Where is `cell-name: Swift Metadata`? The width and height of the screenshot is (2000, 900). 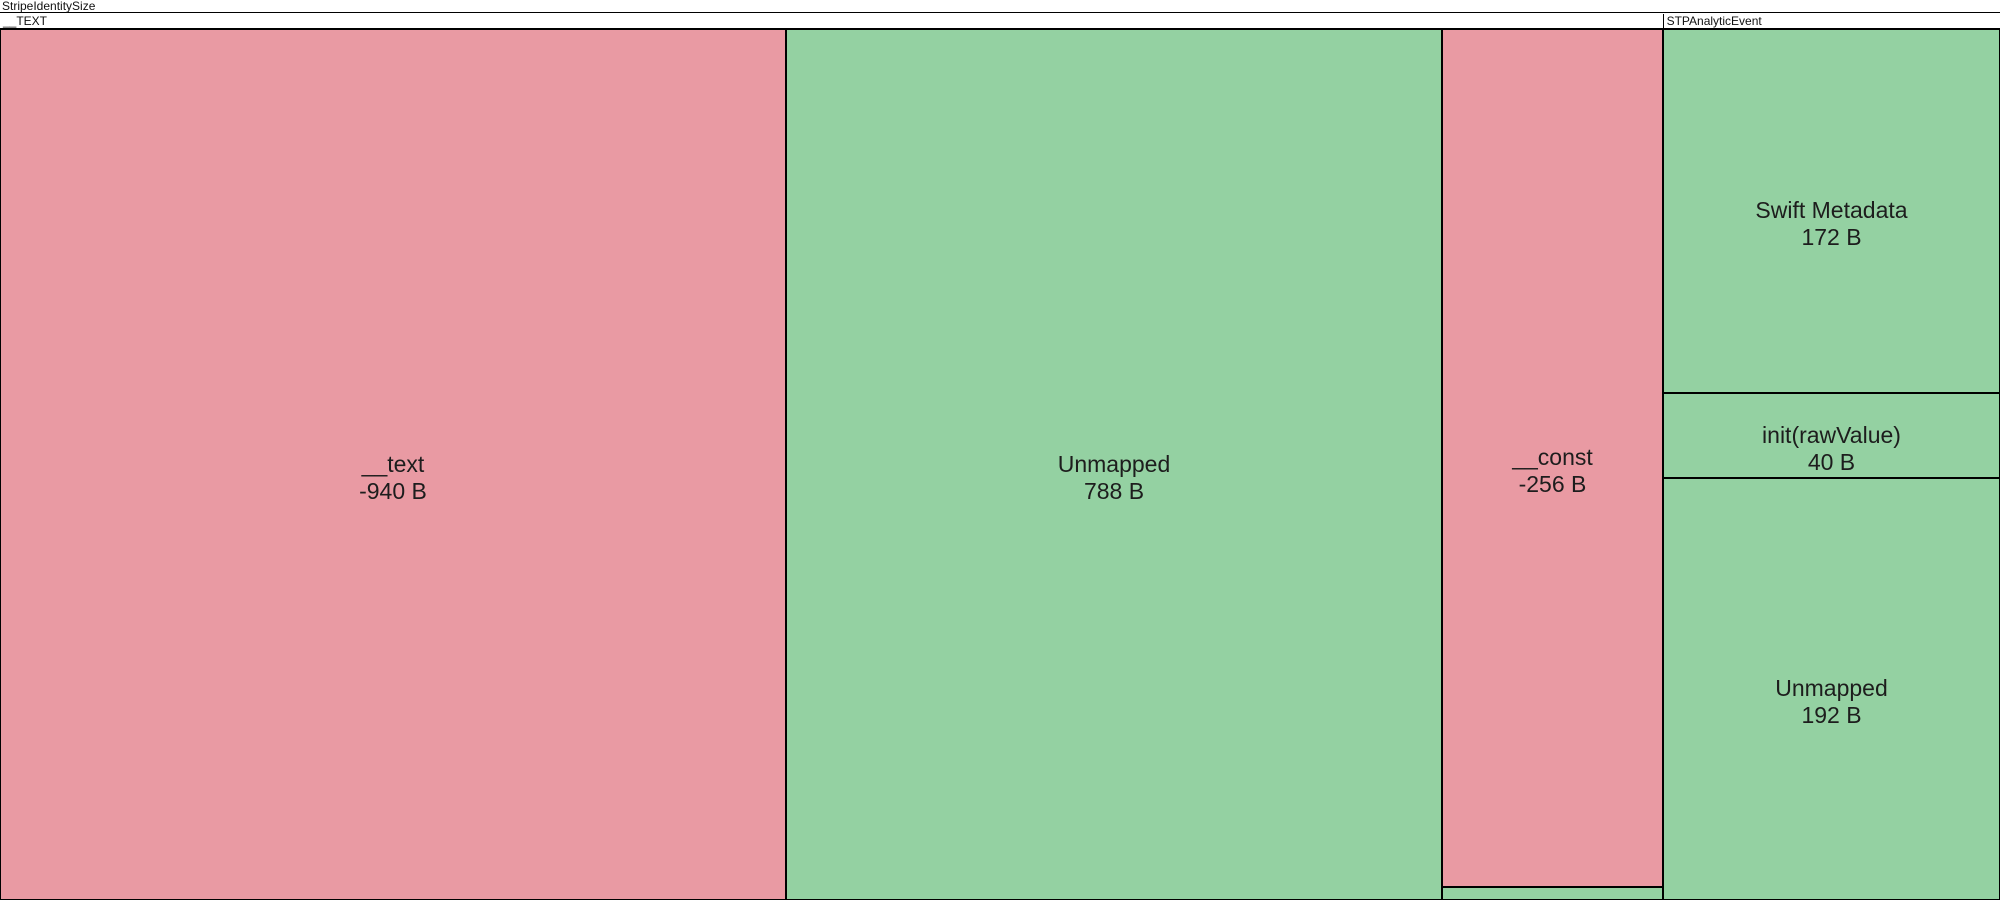
cell-name: Swift Metadata is located at coordinates (1831, 210).